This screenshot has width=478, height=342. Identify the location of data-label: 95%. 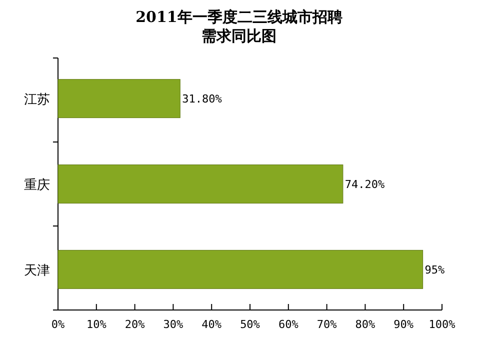
(435, 269).